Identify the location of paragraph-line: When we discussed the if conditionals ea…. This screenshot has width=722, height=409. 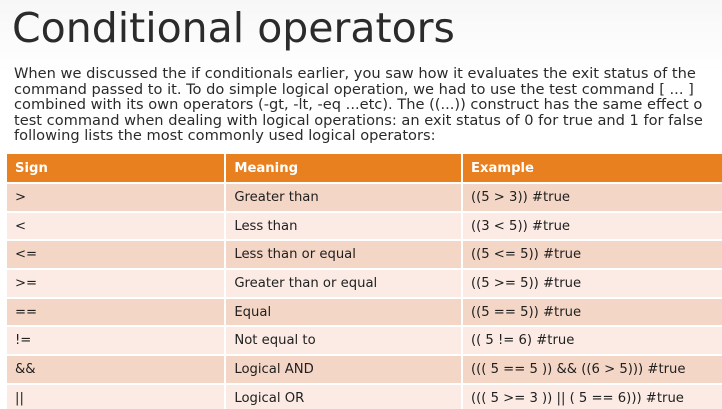
(355, 73).